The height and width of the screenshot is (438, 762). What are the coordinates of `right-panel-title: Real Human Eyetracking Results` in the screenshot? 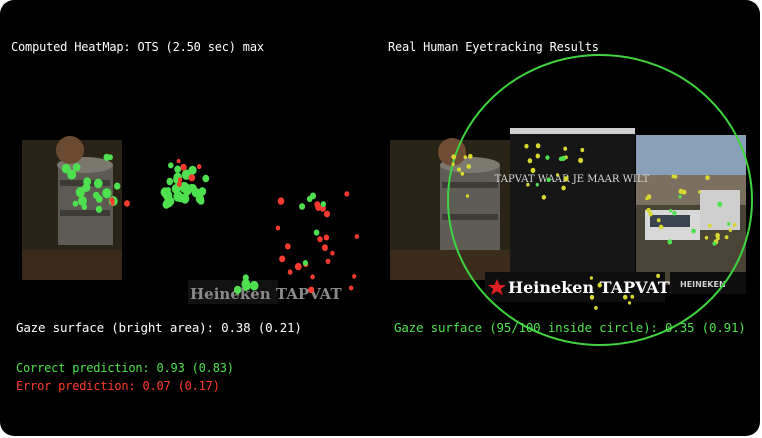 It's located at (493, 47).